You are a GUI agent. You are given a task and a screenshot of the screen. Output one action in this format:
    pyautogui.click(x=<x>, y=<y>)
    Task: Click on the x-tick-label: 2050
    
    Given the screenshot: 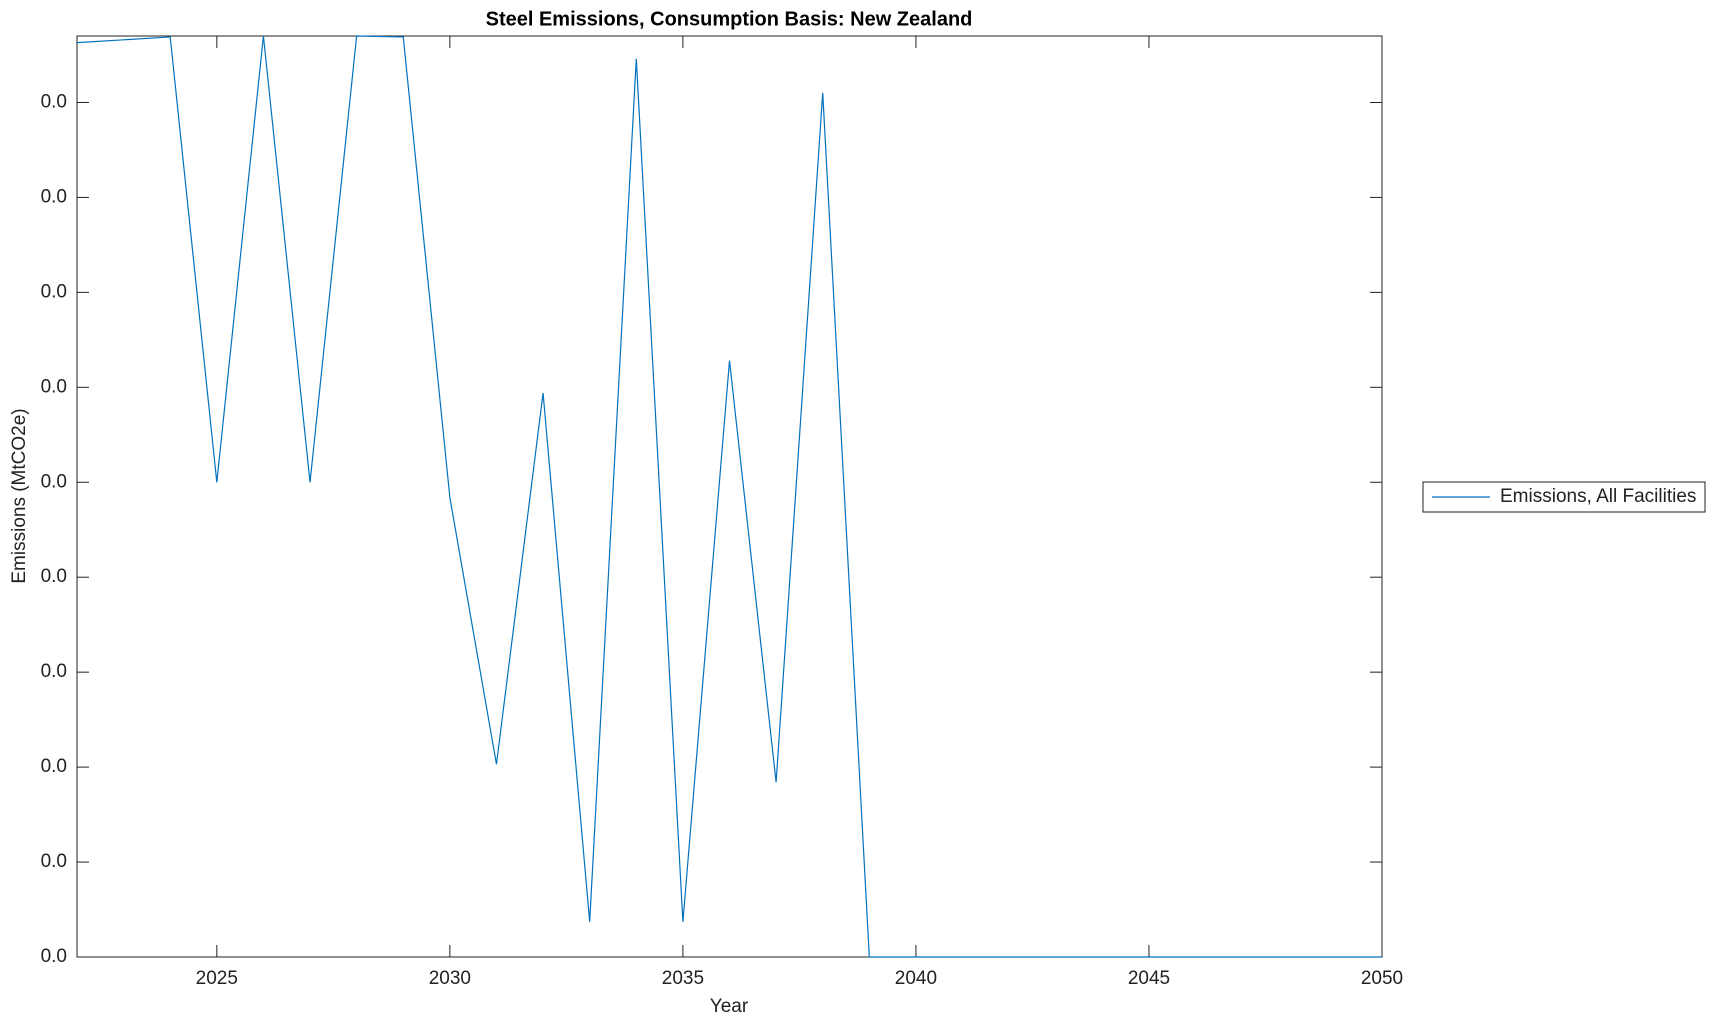 What is the action you would take?
    pyautogui.click(x=1382, y=978)
    